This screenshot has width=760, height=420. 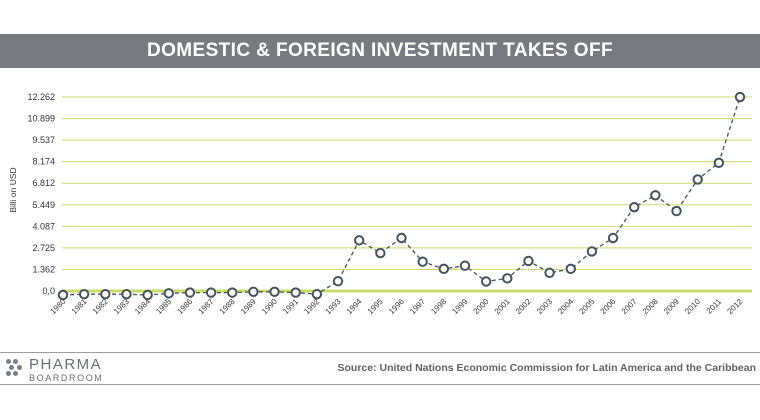 What do you see at coordinates (43, 269) in the screenshot?
I see `y-tick-label: 1.362` at bounding box center [43, 269].